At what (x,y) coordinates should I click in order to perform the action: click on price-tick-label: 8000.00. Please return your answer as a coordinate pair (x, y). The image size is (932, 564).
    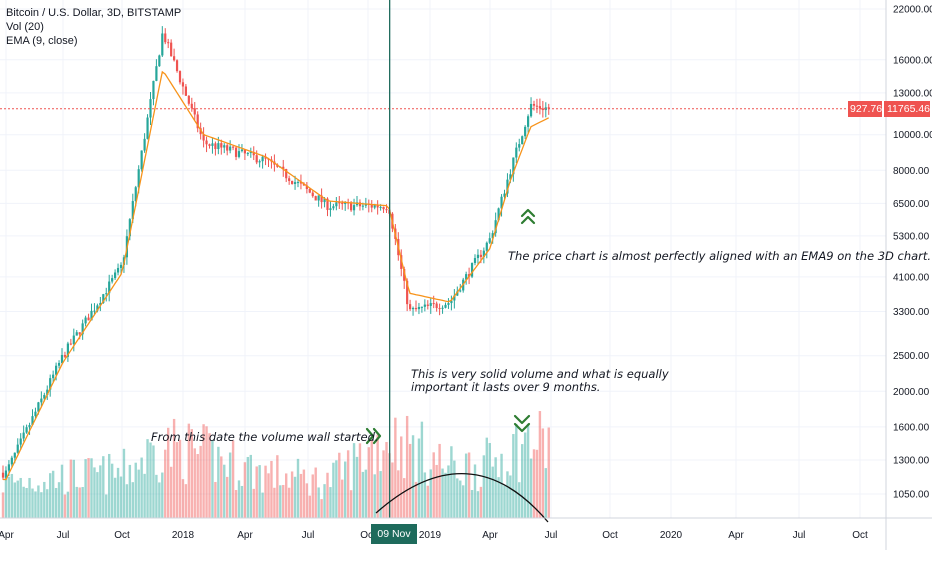
    Looking at the image, I should click on (911, 171).